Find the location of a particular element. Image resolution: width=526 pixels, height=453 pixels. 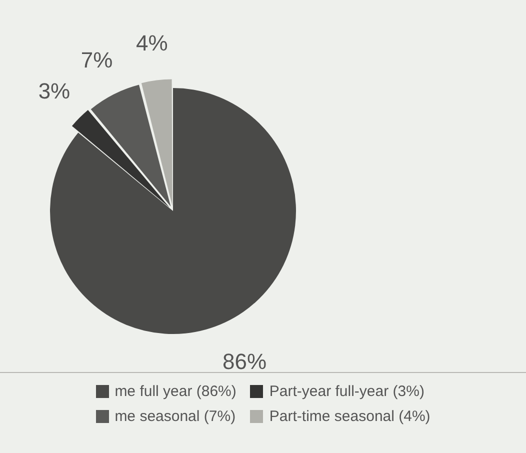

legend-label: Part-year full-year (3%) is located at coordinates (346, 391).